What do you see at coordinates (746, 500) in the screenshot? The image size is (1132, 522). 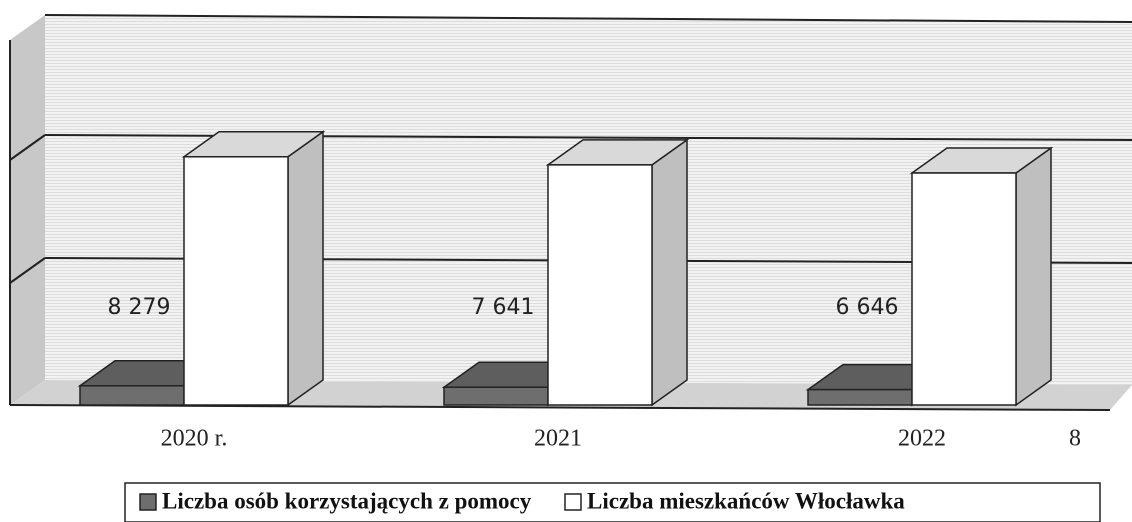 I see `legend-label: Liczba mieszkańców Włocławka` at bounding box center [746, 500].